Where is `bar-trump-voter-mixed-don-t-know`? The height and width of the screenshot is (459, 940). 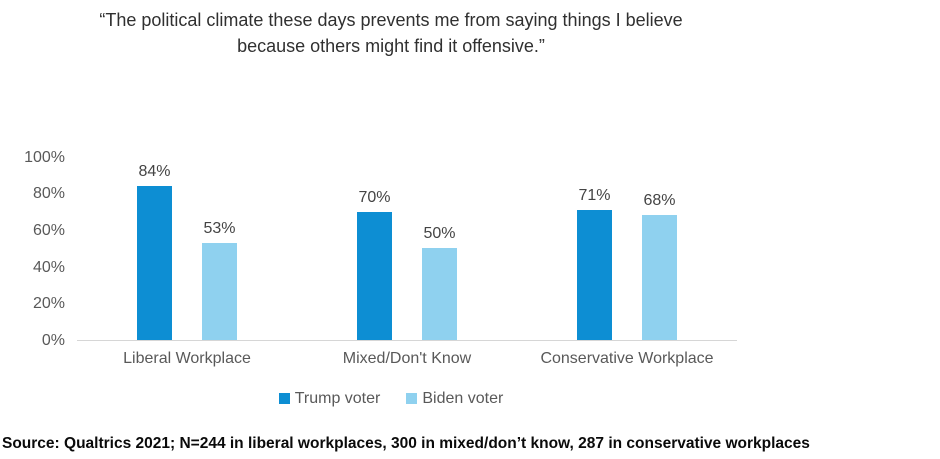 bar-trump-voter-mixed-don-t-know is located at coordinates (374, 275).